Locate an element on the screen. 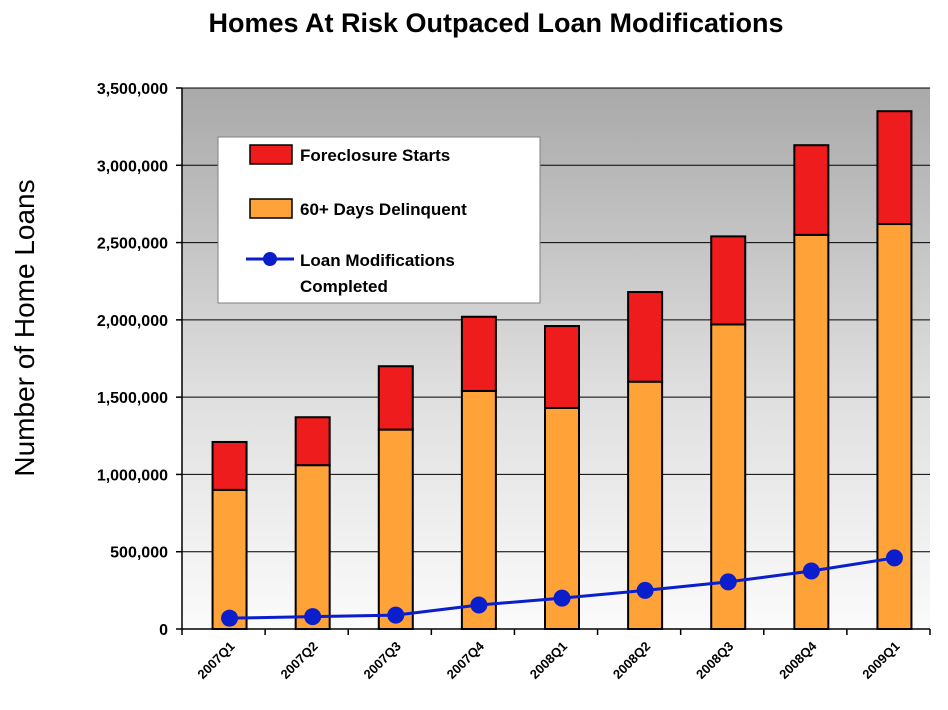 This screenshot has height=710, width=948. x-tick-label-2007Q2: 2007Q2 is located at coordinates (298, 660).